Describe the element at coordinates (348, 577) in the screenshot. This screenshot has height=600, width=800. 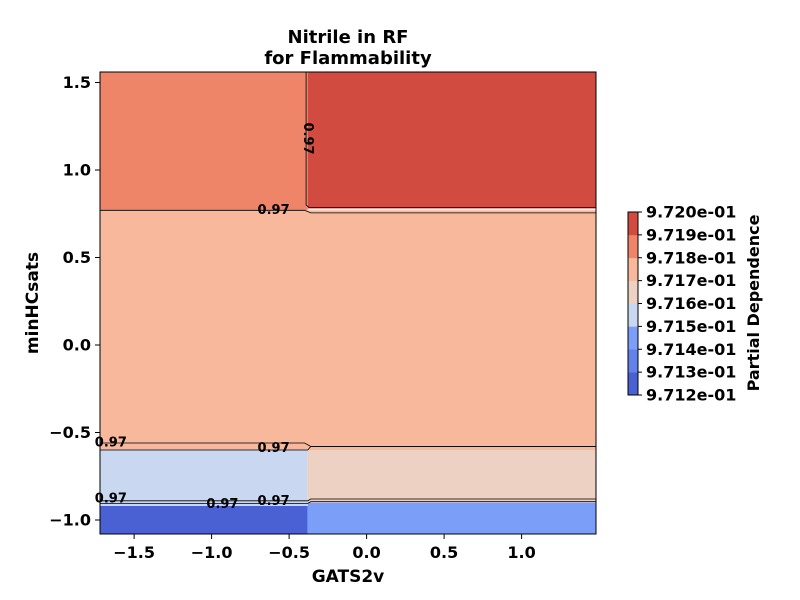
I see `x-axis-label: GATS2v` at that location.